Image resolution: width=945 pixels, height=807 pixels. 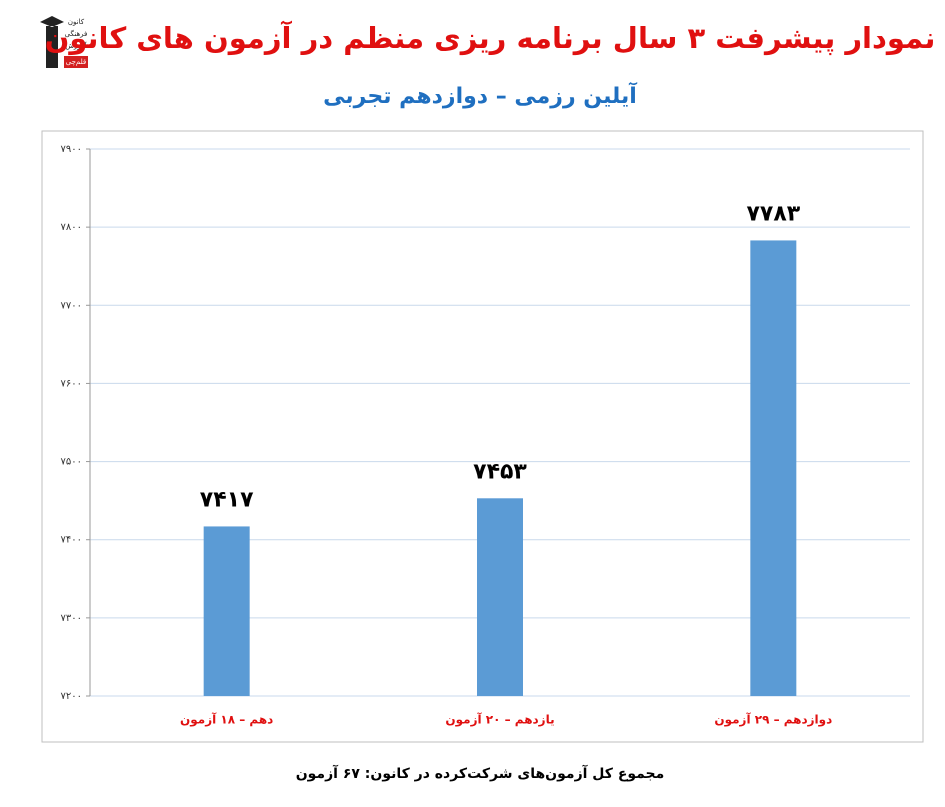 I want to click on y-tick-label: ۷۲۰۰, so click(x=71, y=696).